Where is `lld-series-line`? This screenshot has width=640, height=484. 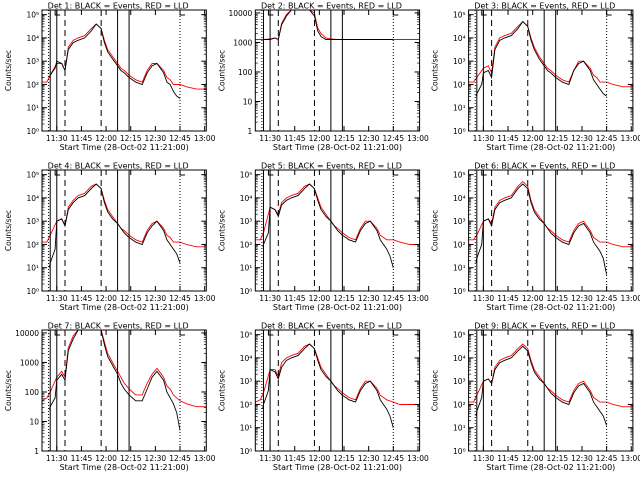
lld-series-line is located at coordinates (550, 54).